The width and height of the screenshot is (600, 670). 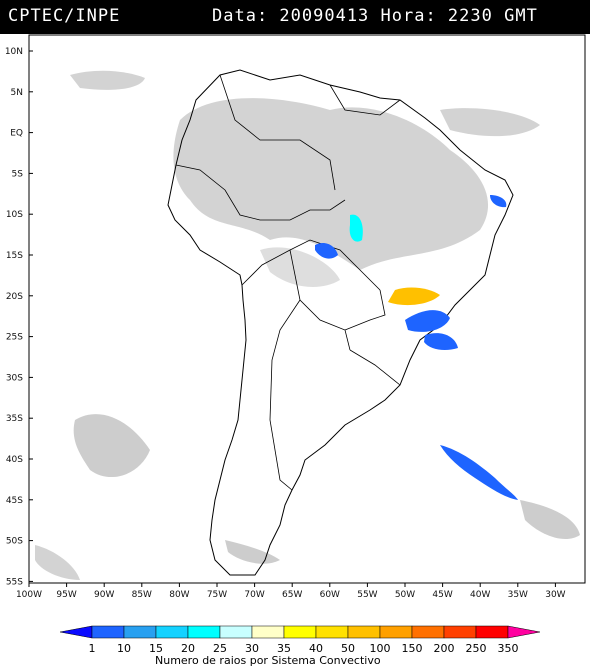 I want to click on legend-level-label: 30, so click(x=252, y=648).